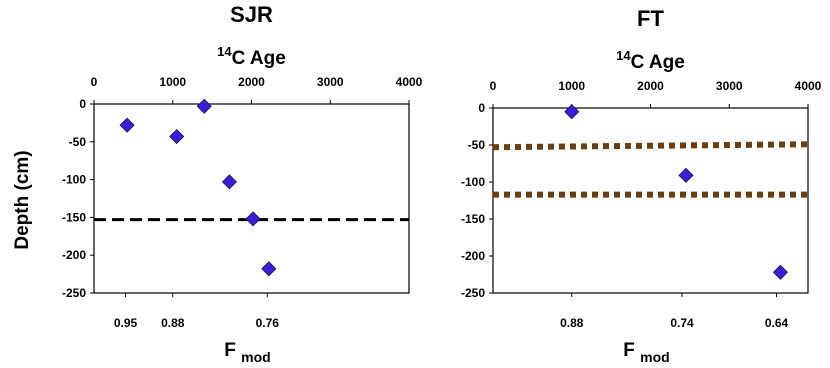 This screenshot has width=830, height=368. Describe the element at coordinates (777, 323) in the screenshot. I see `bottom-axis-tick-label: 0.64` at that location.